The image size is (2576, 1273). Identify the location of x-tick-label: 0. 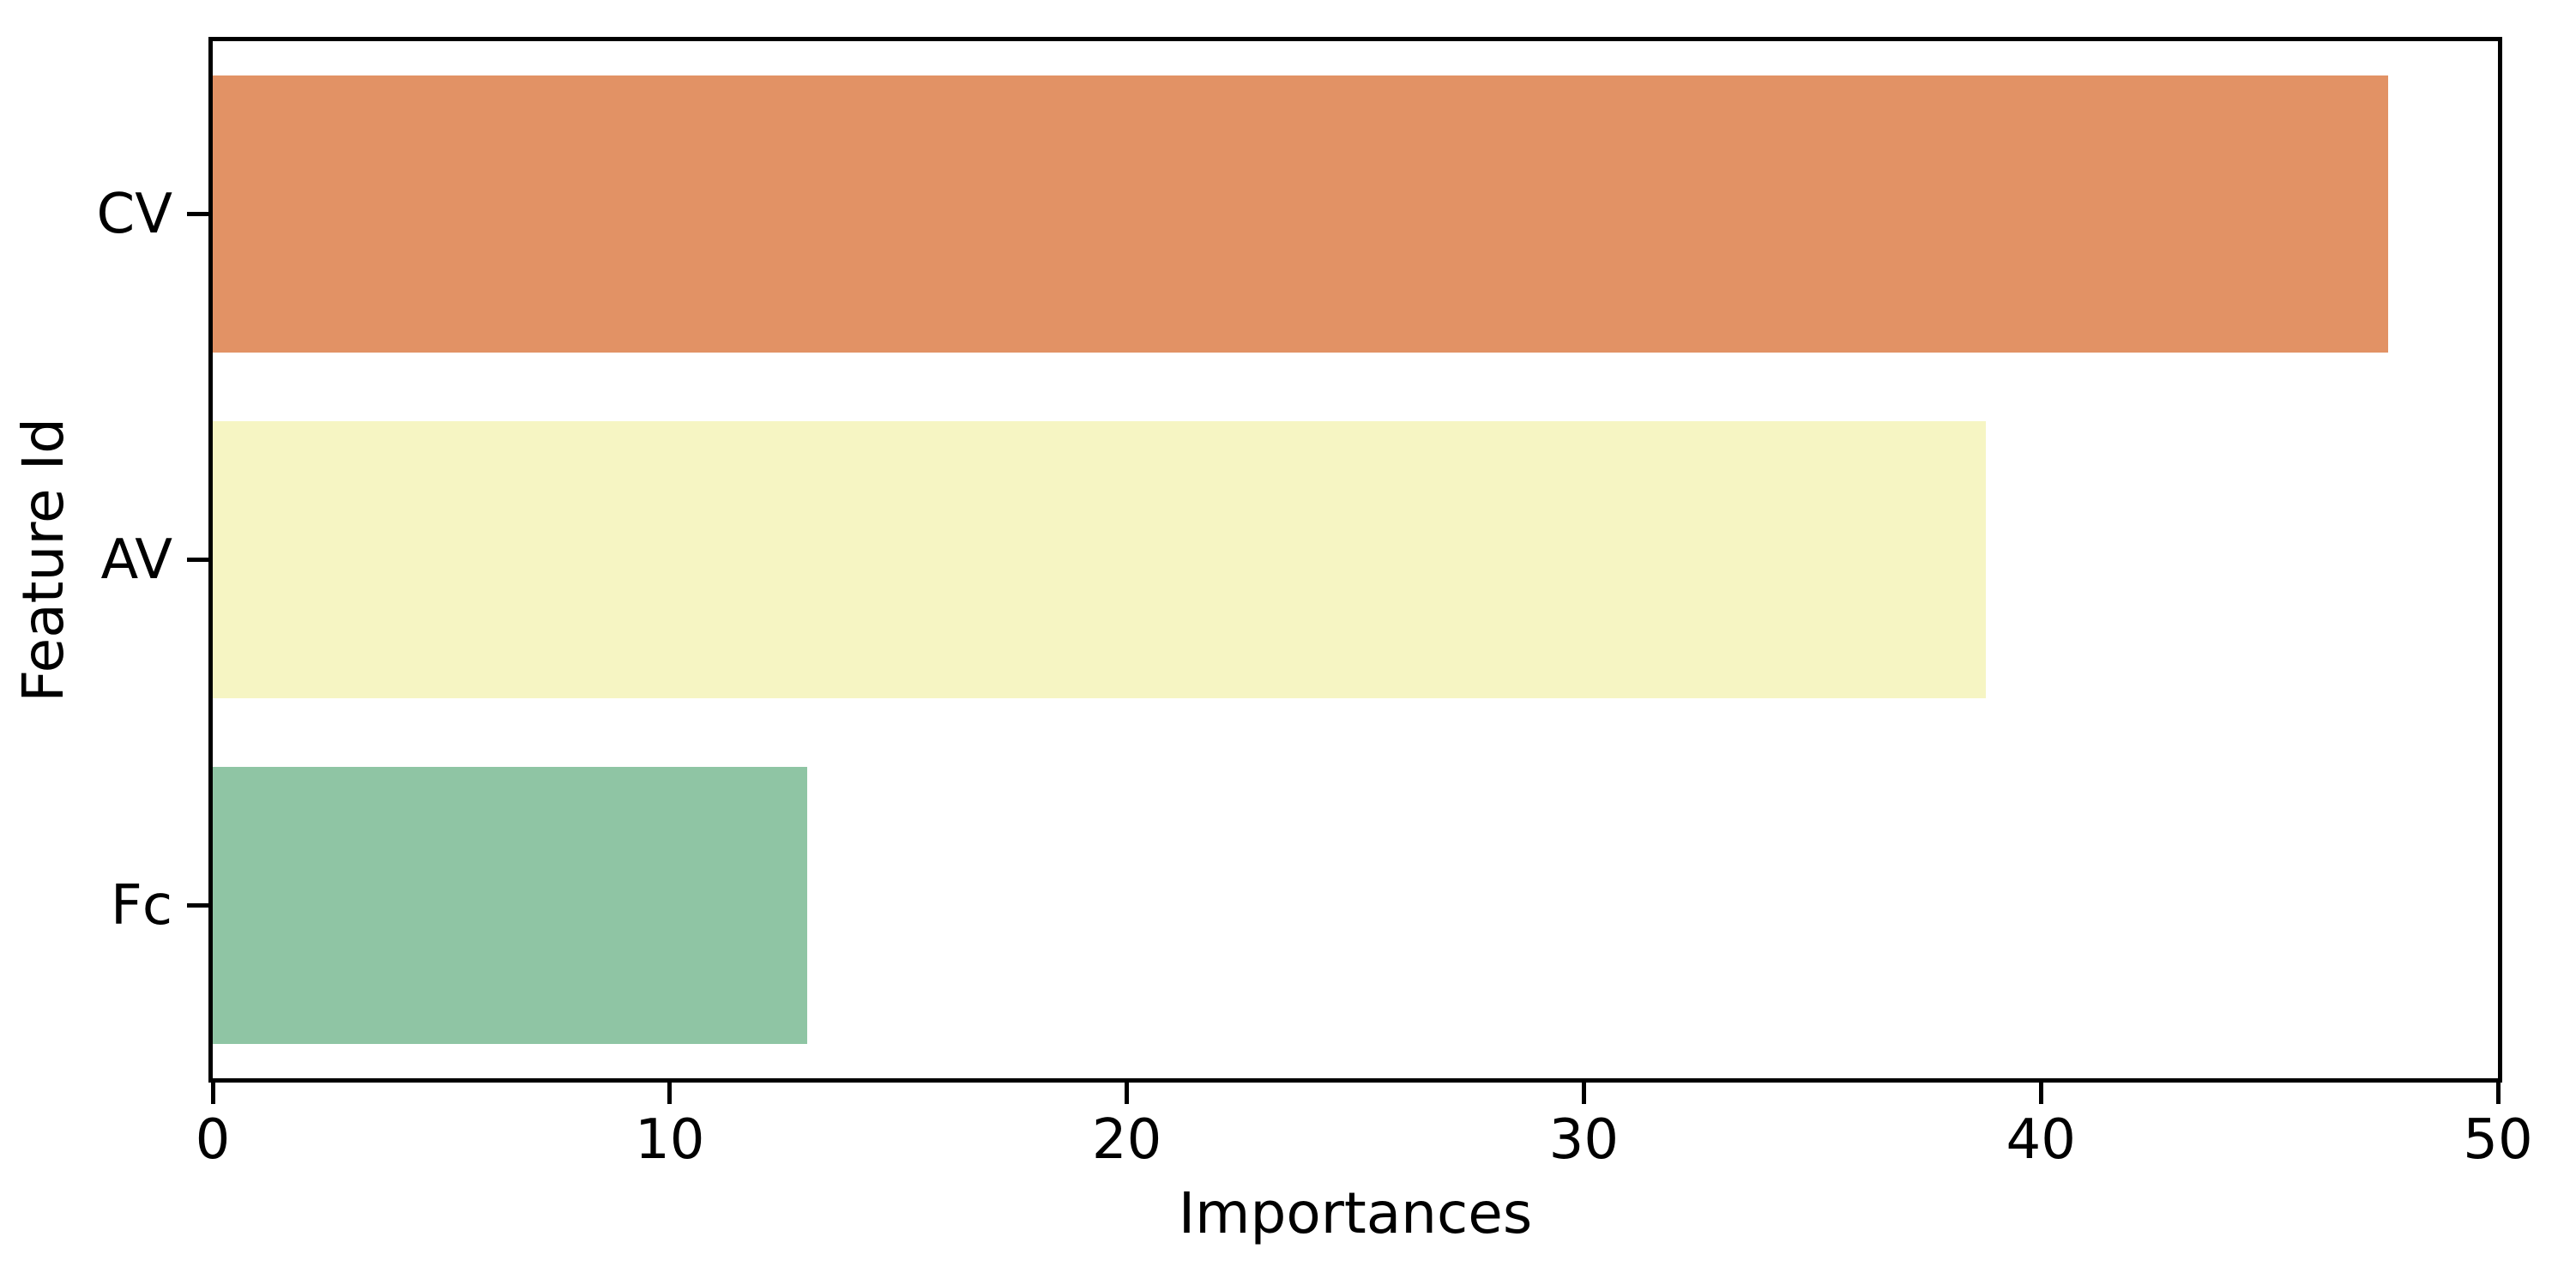
(213, 1140).